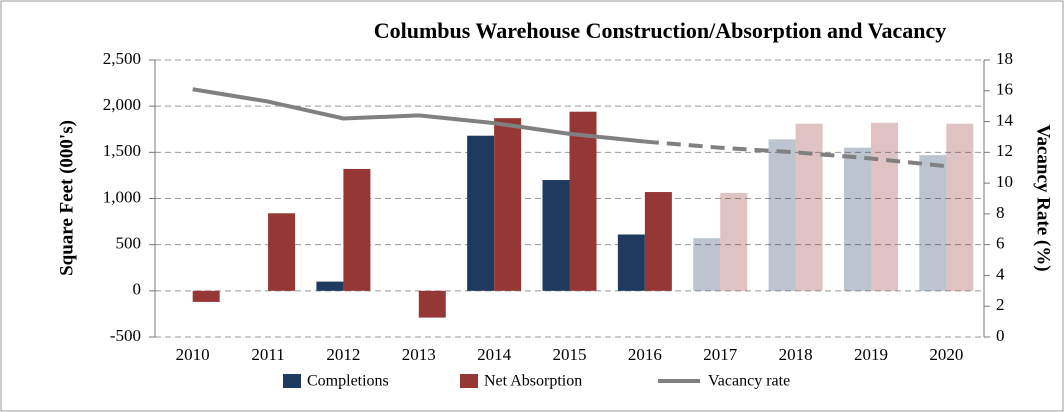  I want to click on y2-tick-label: 12, so click(1004, 150).